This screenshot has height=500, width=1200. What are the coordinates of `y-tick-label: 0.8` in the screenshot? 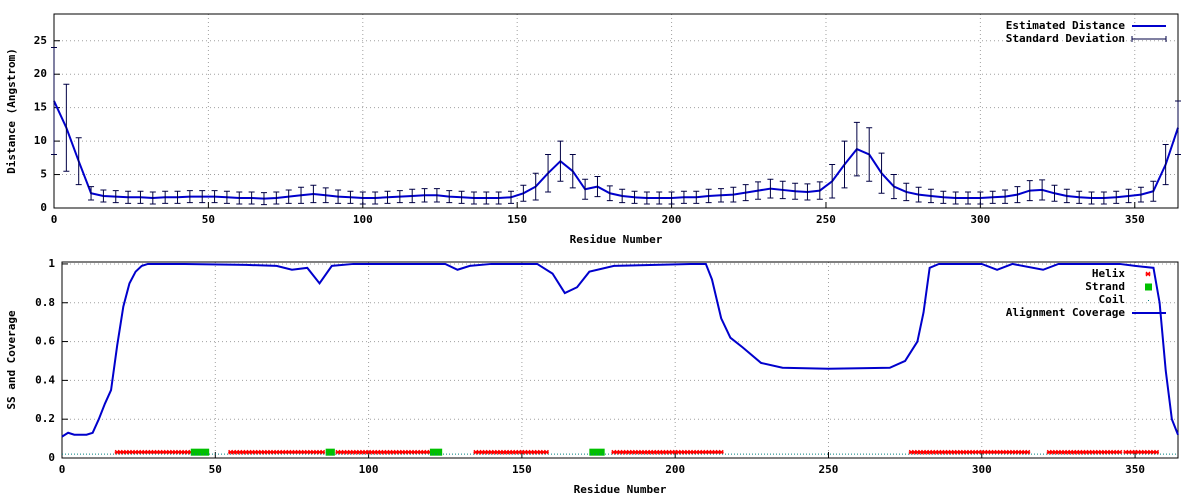 It's located at (45, 302).